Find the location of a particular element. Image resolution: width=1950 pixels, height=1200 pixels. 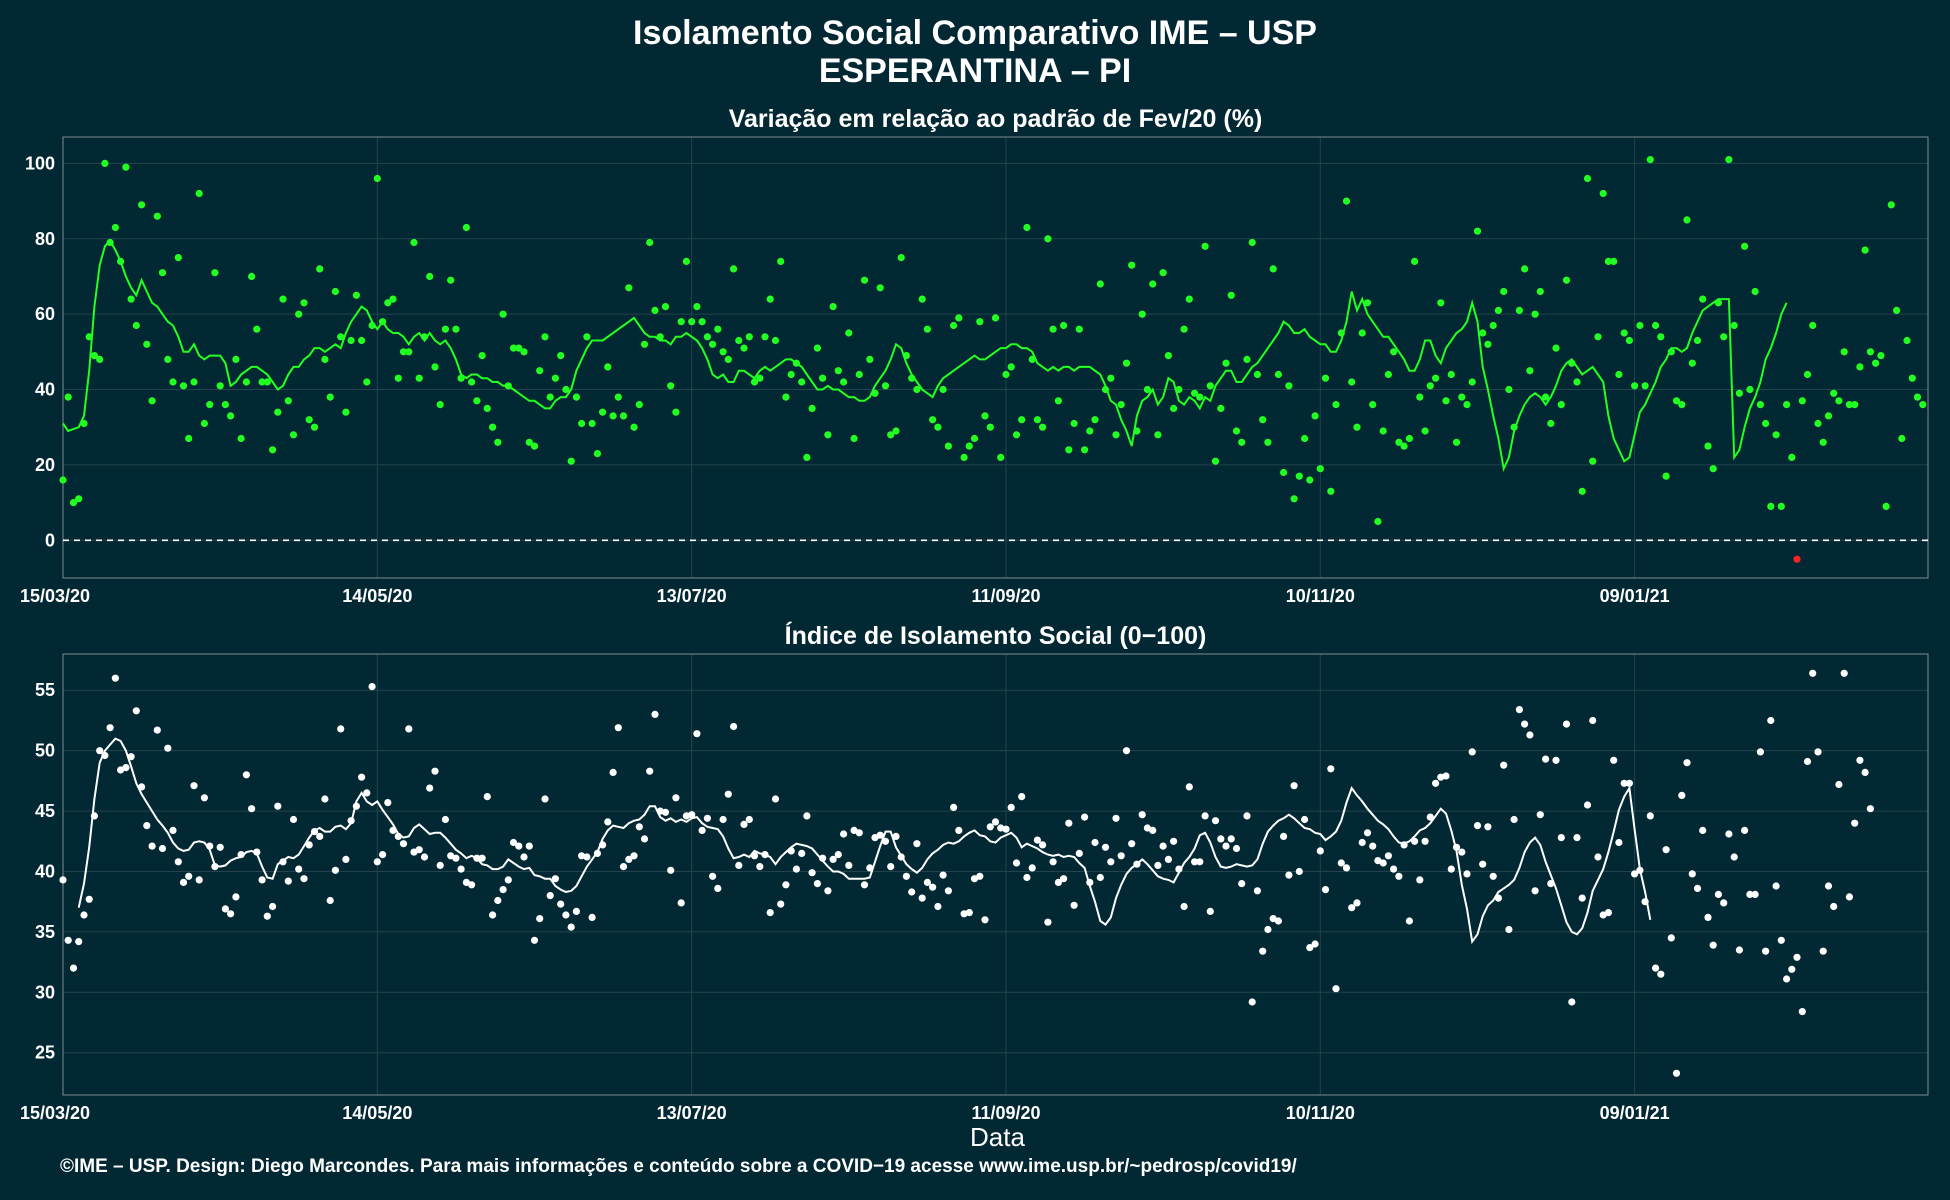

x-tick-label: 13/07/20 is located at coordinates (692, 596).